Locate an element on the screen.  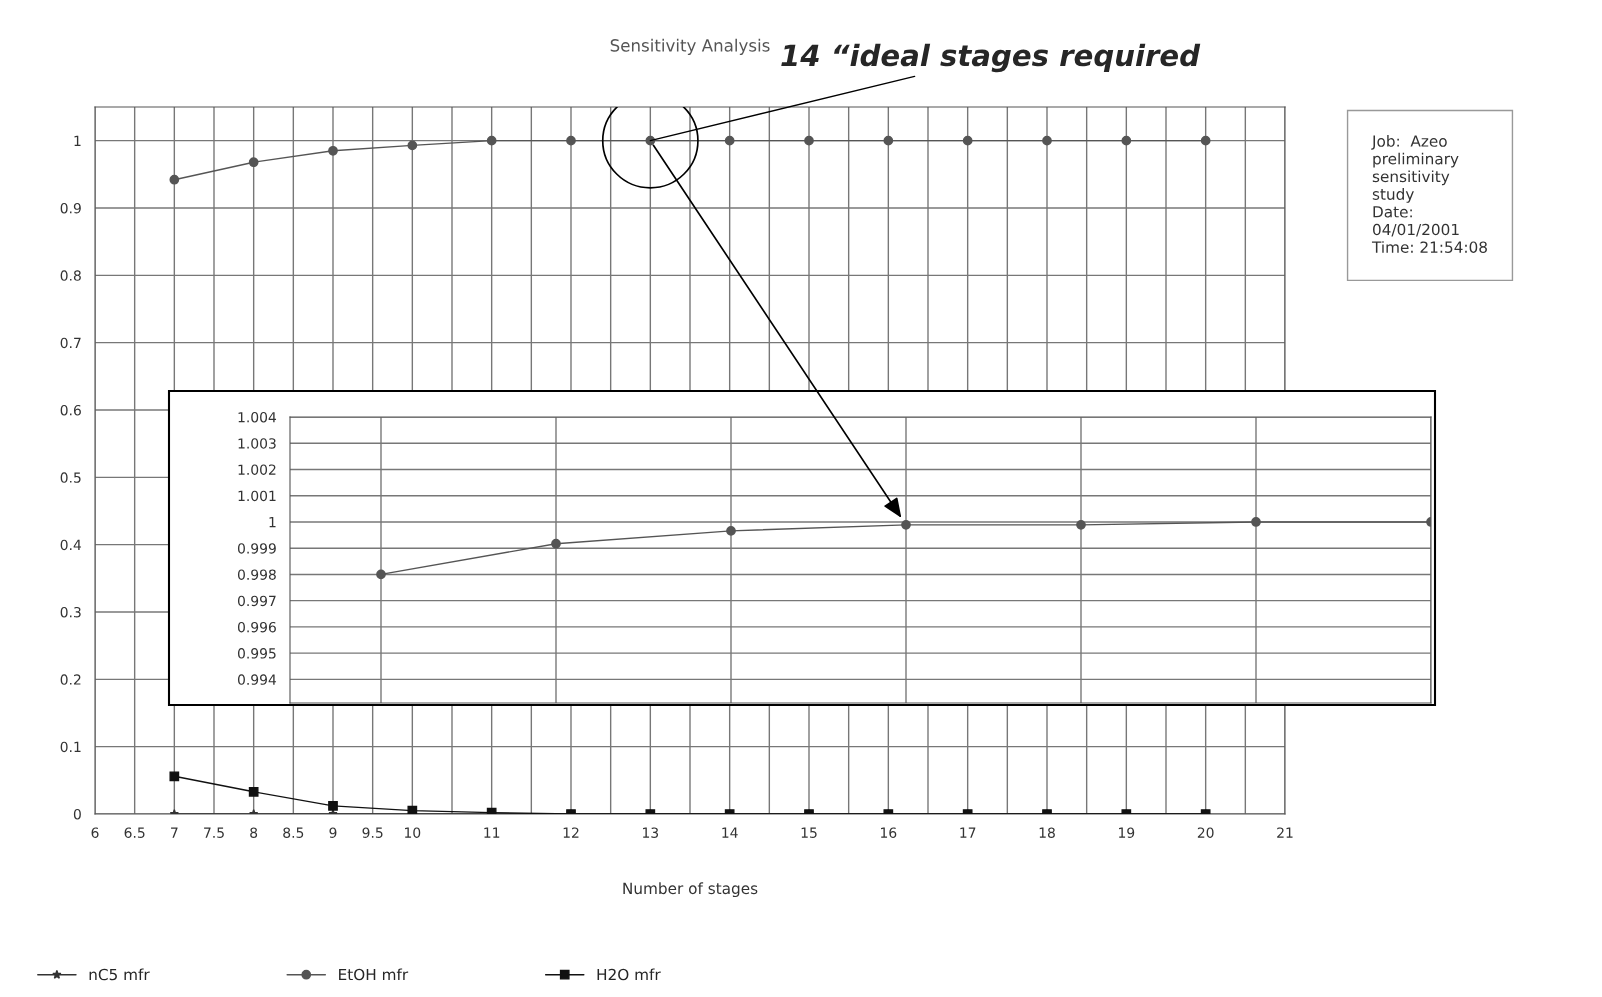
y-tick-label: 0.6 is located at coordinates (70, 410).